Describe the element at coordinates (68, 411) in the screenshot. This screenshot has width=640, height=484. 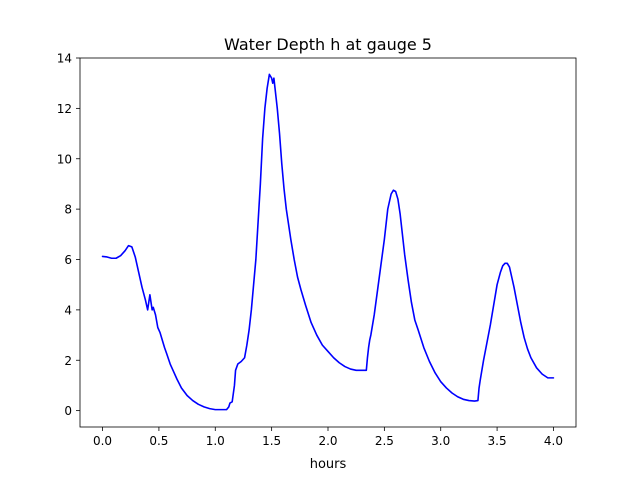
I see `y-tick-label: 0` at that location.